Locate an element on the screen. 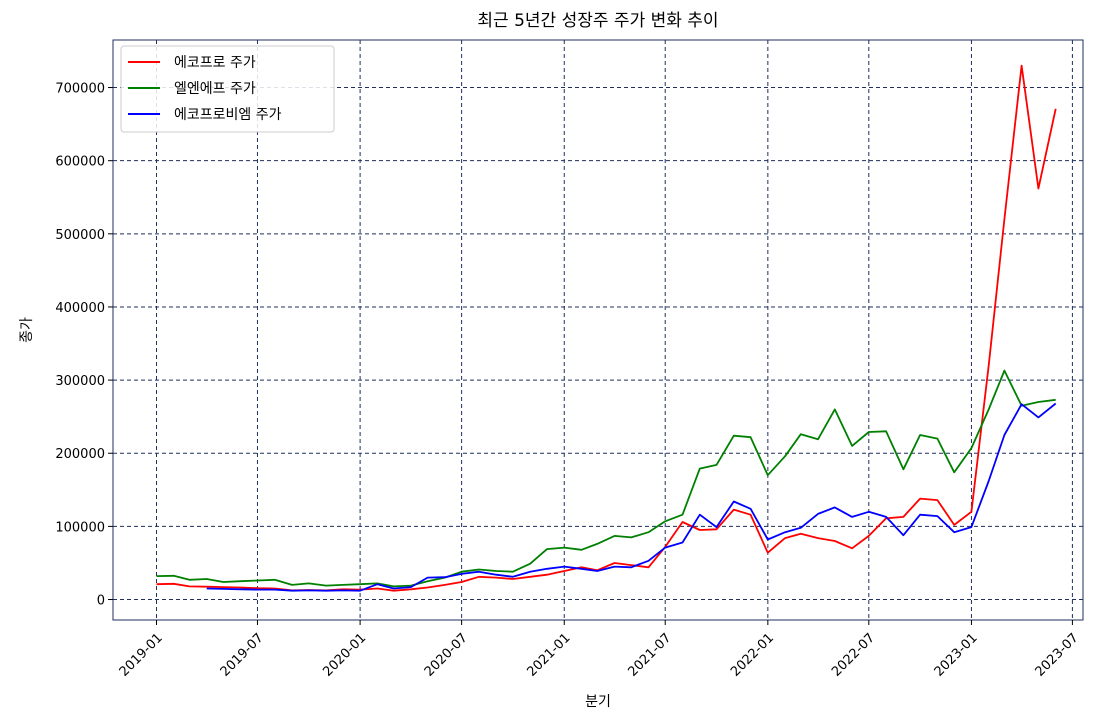 Image resolution: width=1110 pixels, height=727 pixels. y-tick-label: 400000 is located at coordinates (80, 308).